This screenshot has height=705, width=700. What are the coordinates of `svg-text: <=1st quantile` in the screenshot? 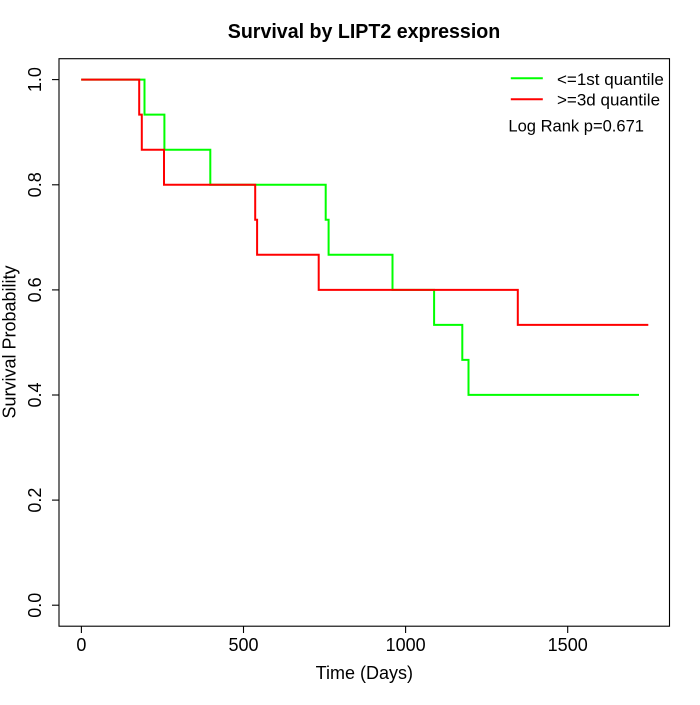 It's located at (610, 79).